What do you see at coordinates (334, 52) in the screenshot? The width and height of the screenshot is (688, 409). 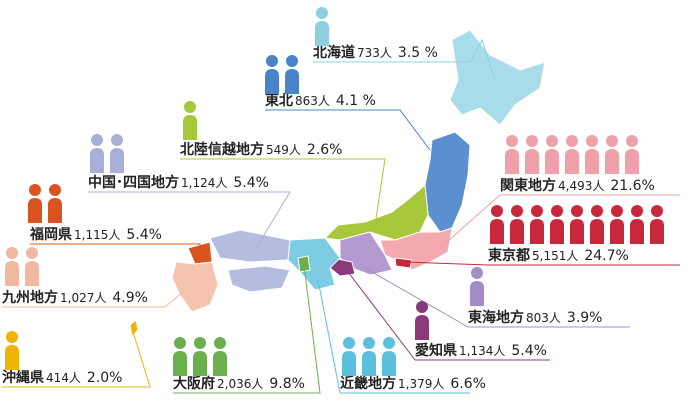 I see `region-name: 北海道` at bounding box center [334, 52].